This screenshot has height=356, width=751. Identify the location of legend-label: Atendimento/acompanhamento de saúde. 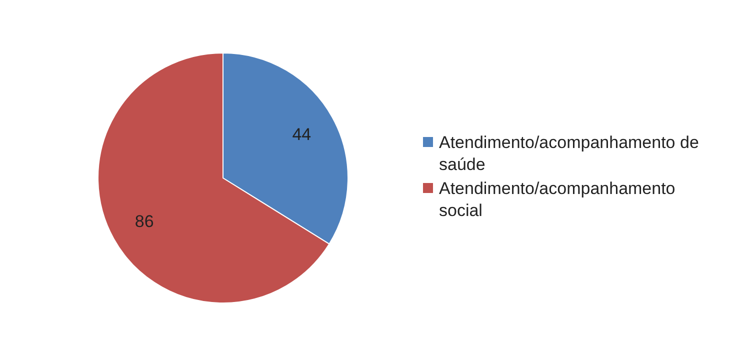
(569, 154).